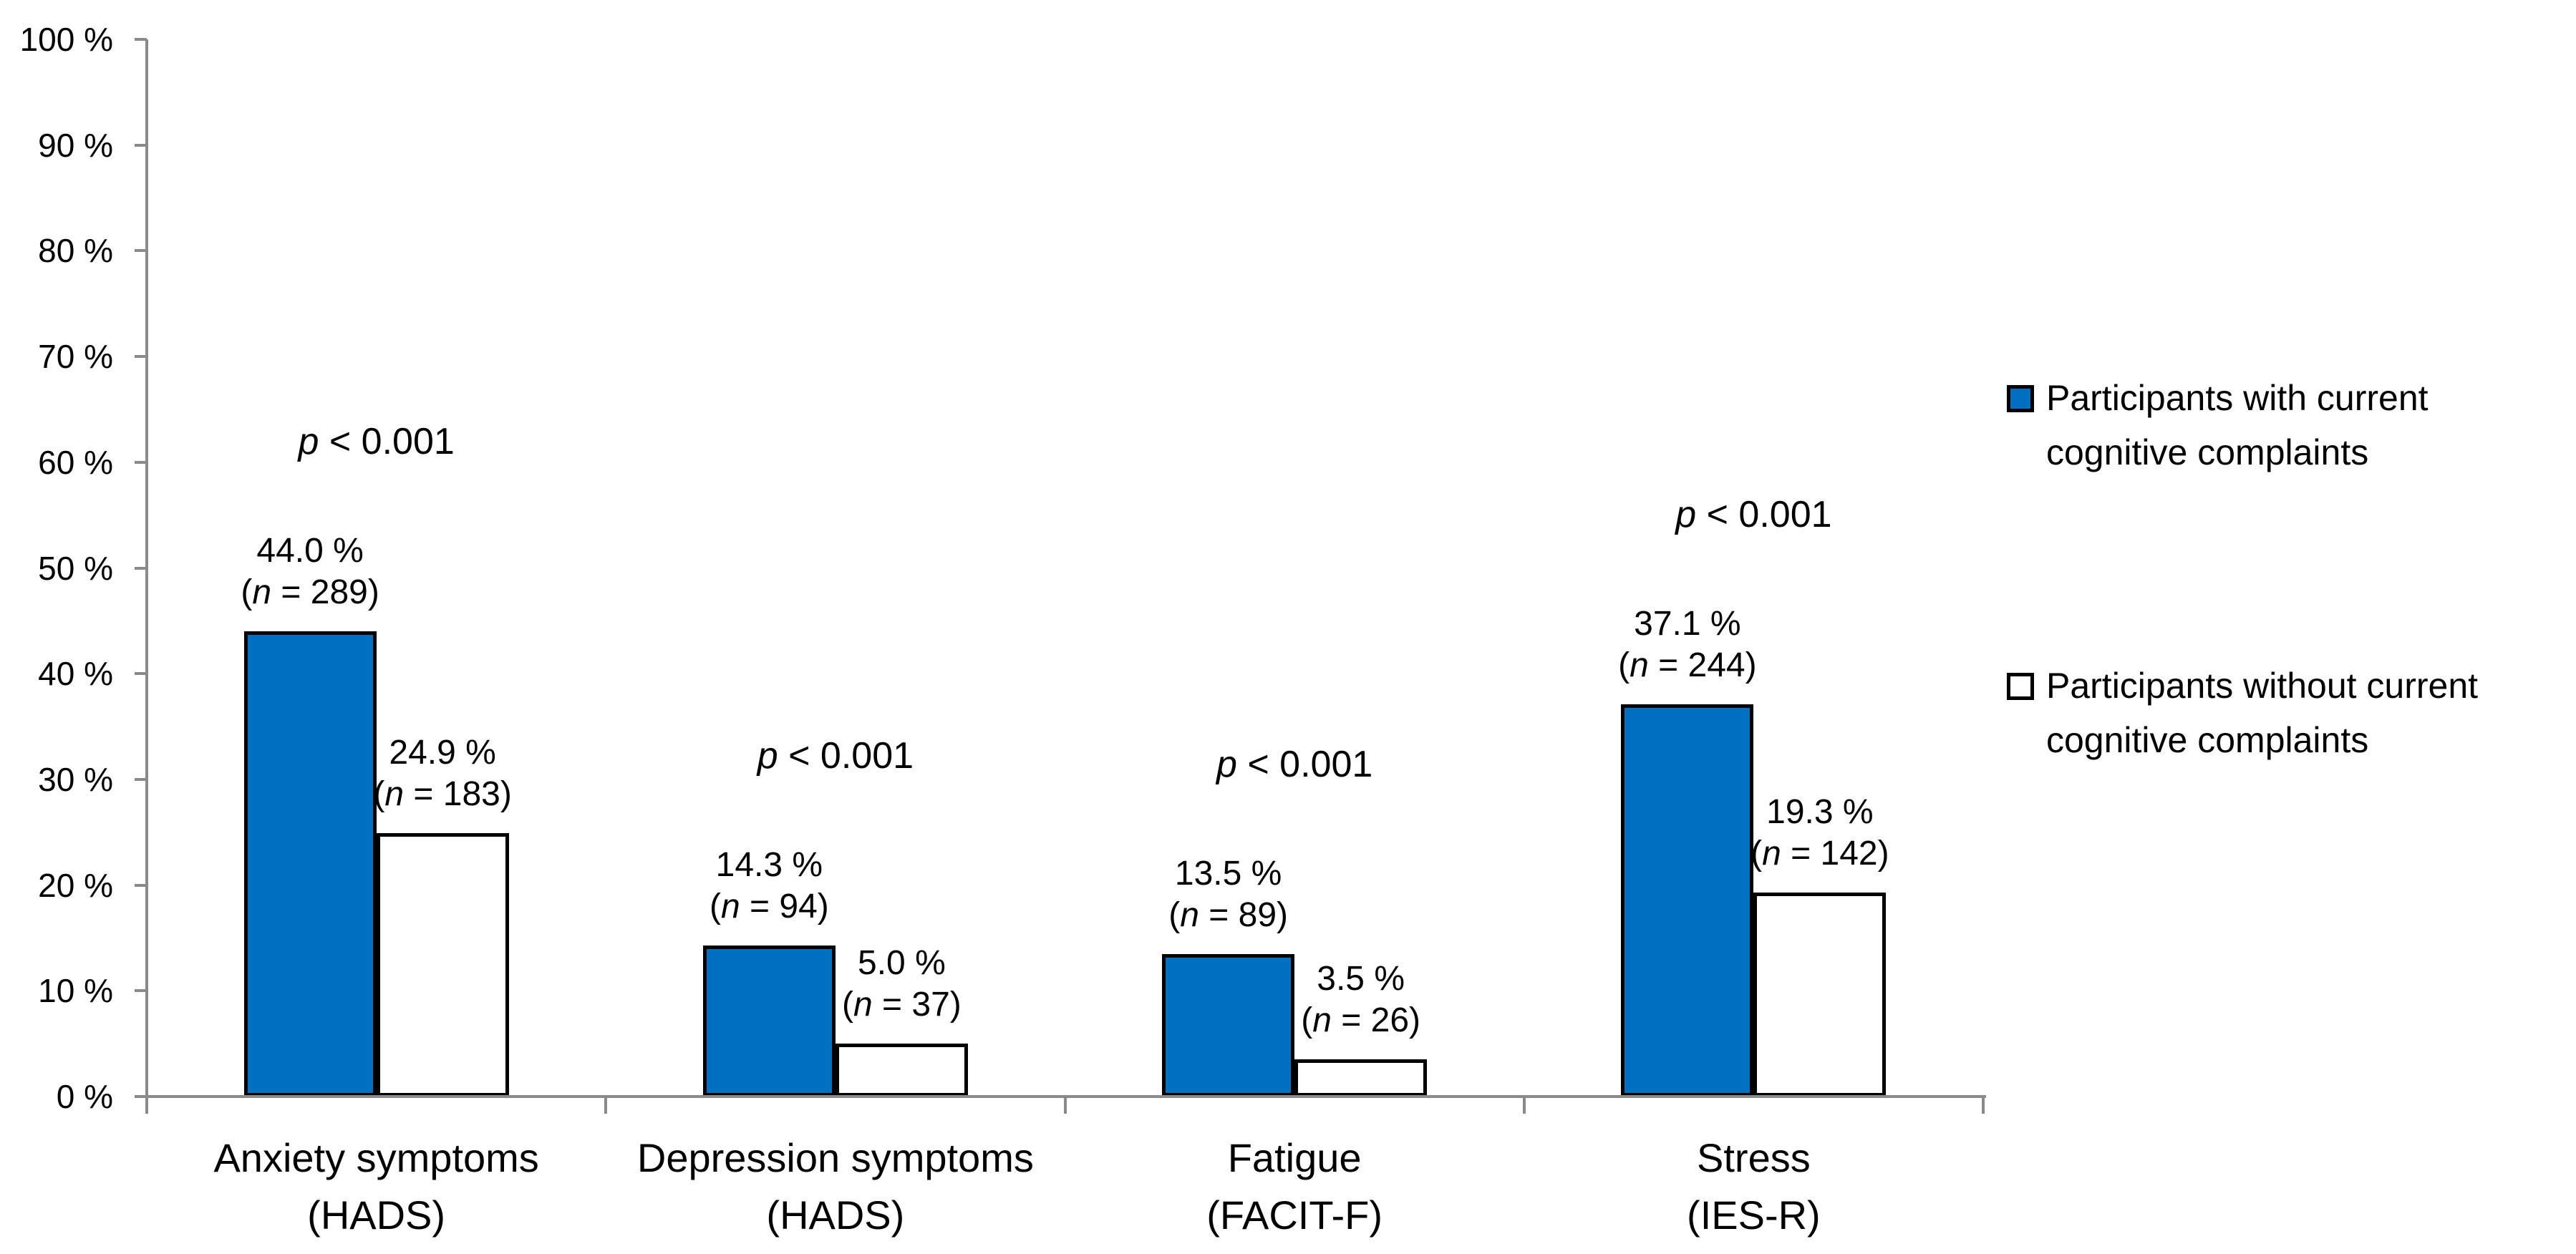 The height and width of the screenshot is (1254, 2576). I want to click on y-axis-tick-label: 0 %, so click(85, 1096).